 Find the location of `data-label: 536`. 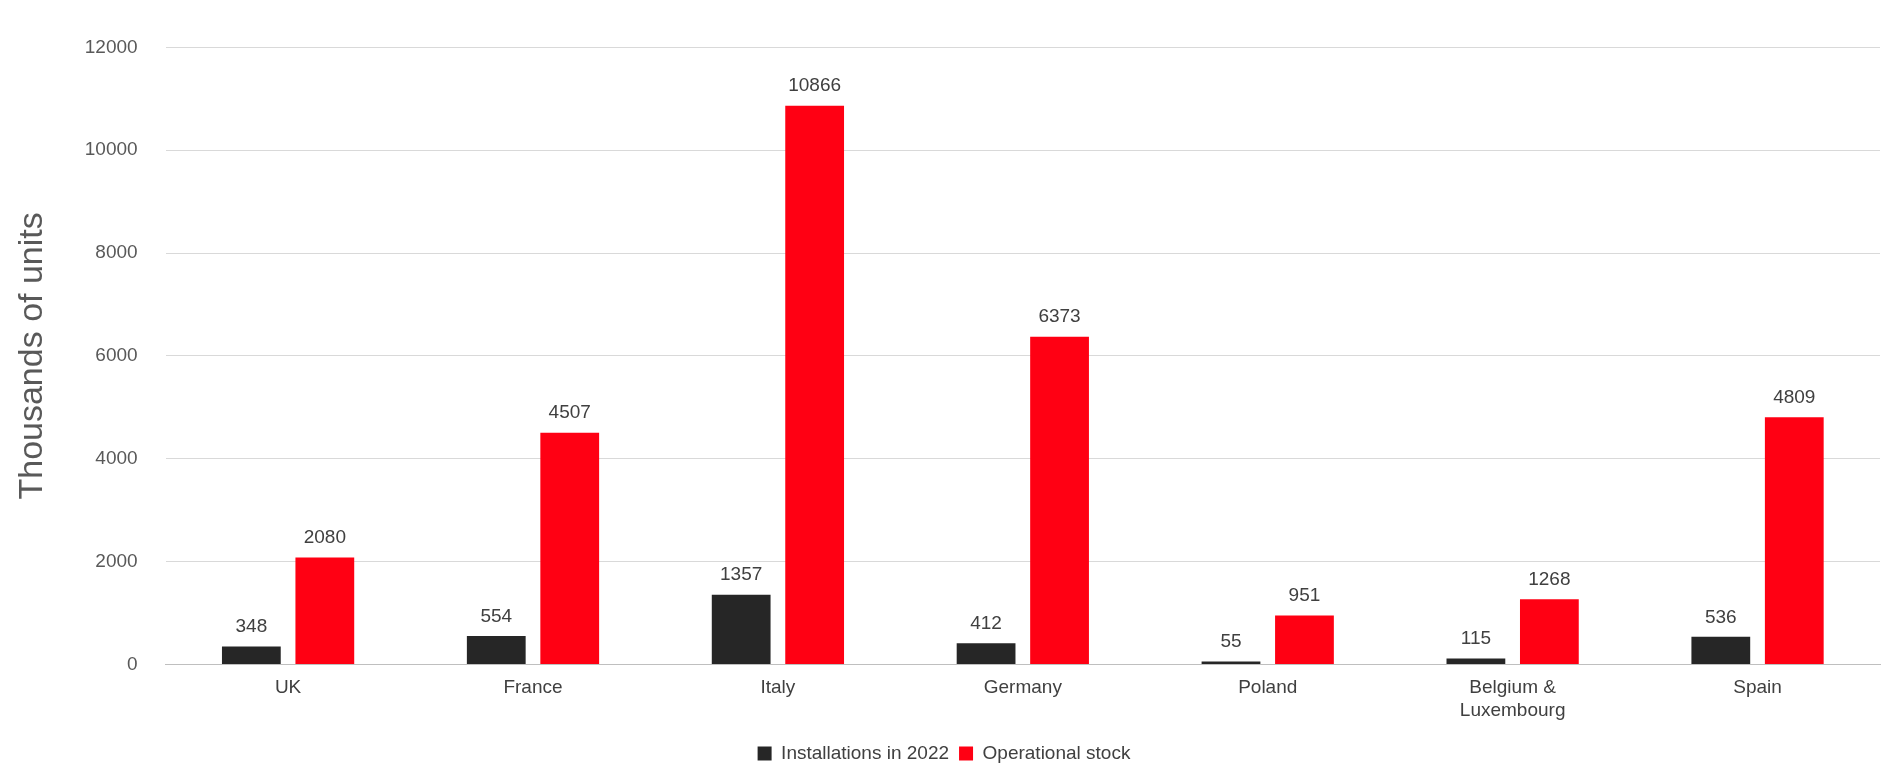

data-label: 536 is located at coordinates (1720, 616).